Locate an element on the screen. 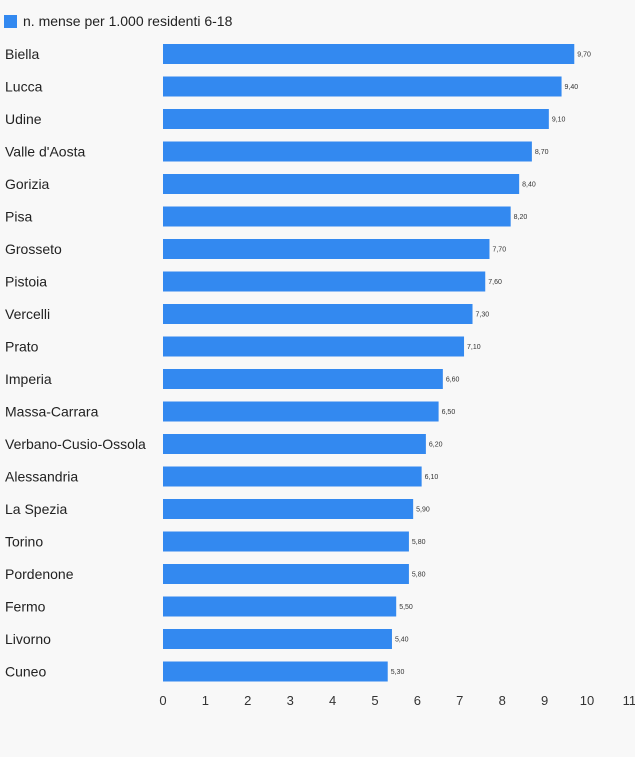  category-label: Biella is located at coordinates (22, 54).